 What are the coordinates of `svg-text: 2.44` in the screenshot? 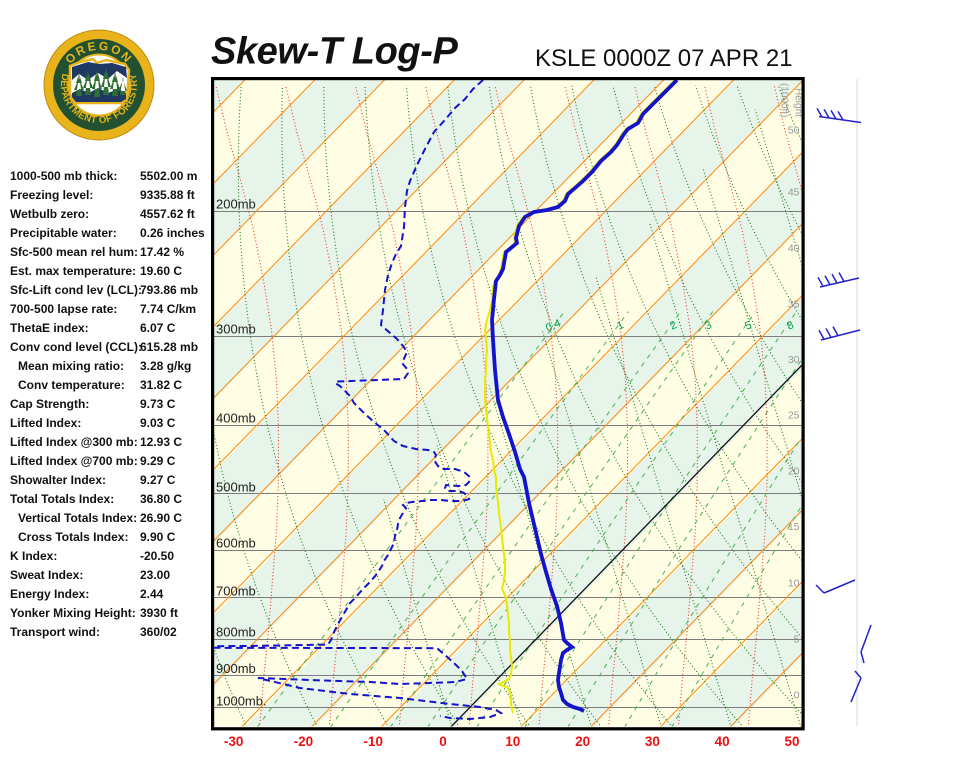 It's located at (152, 594).